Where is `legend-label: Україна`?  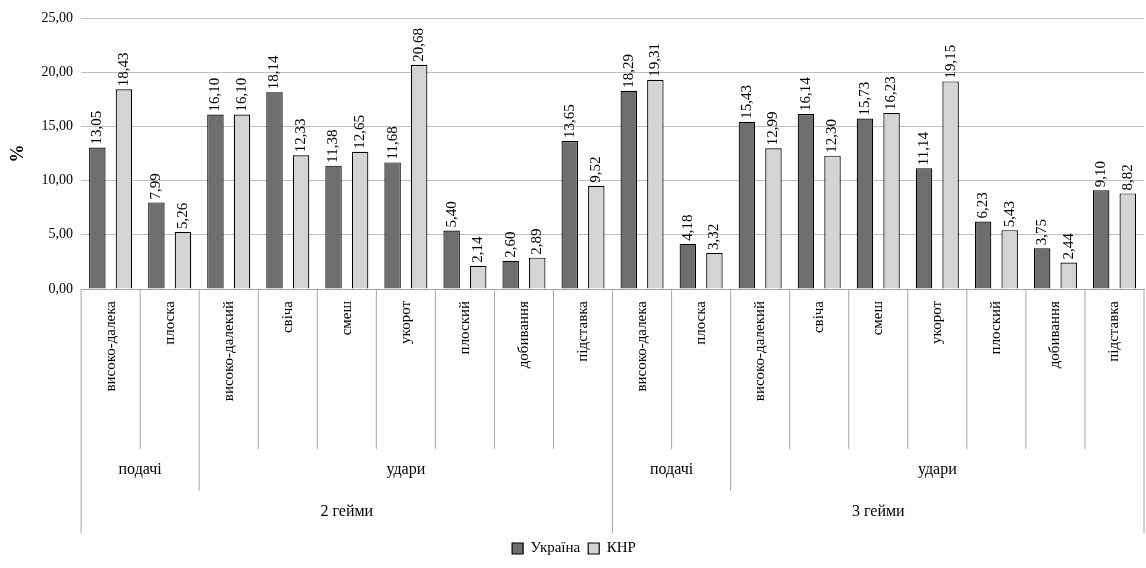 legend-label: Україна is located at coordinates (555, 547).